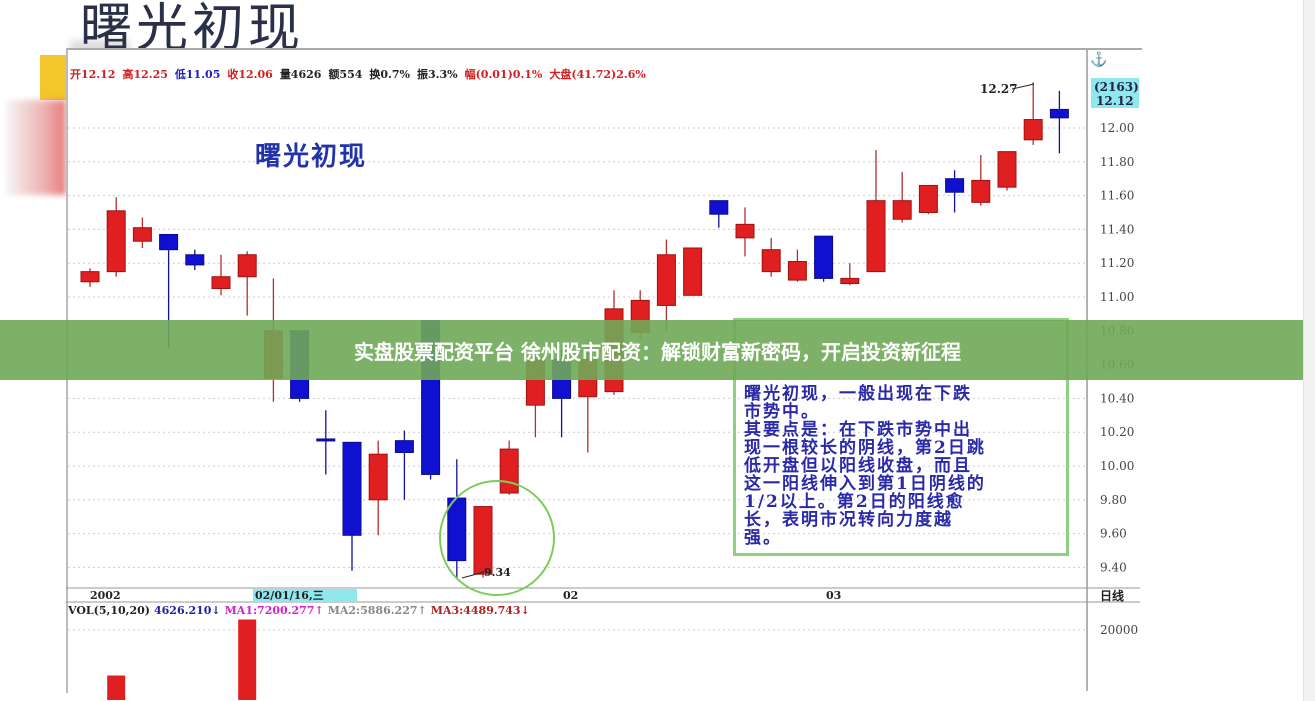  Describe the element at coordinates (503, 74) in the screenshot. I see `quote-field: 幅(0.01)0.1%` at that location.